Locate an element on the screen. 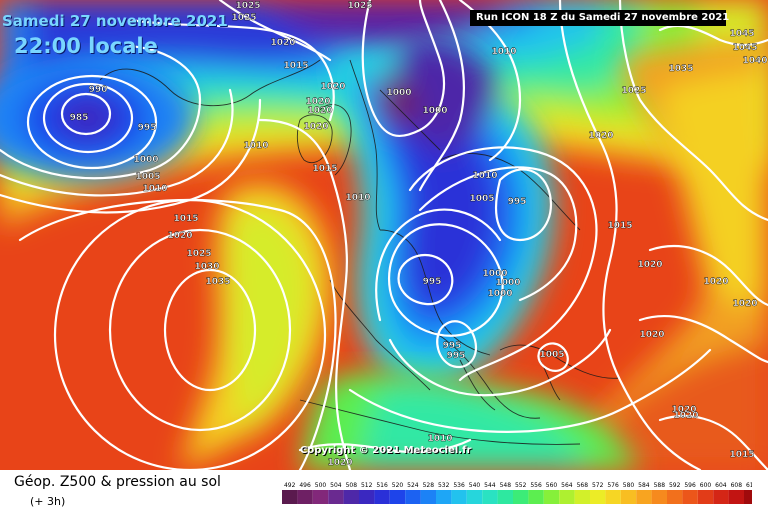  isobar-label: 1030 is located at coordinates (206, 267).